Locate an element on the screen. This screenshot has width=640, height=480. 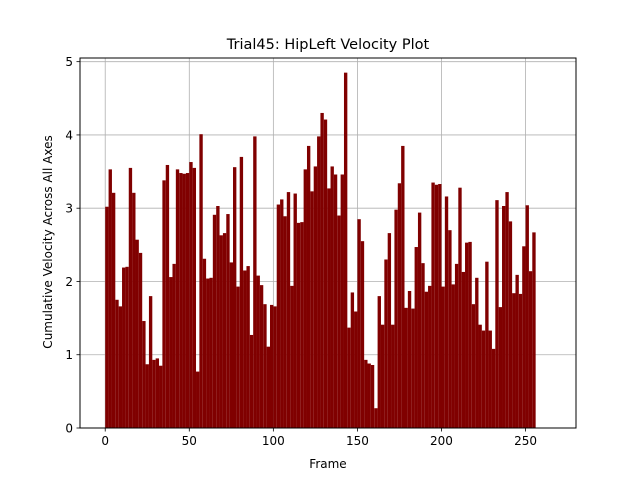
y-tick-label: 0 is located at coordinates (69, 429).